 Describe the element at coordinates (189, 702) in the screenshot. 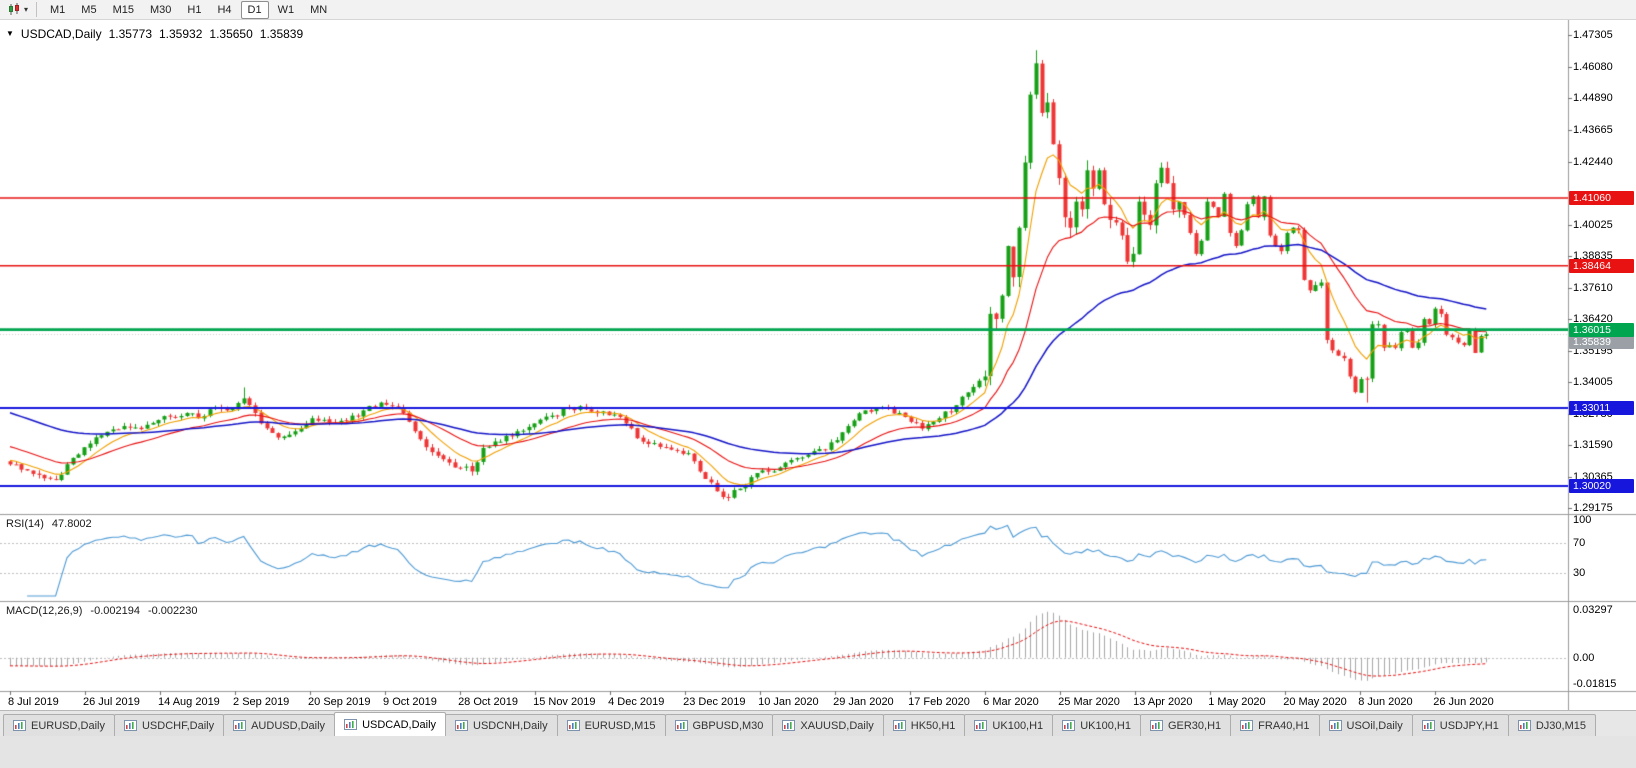

I see `date-label: 14 Aug 2019` at that location.